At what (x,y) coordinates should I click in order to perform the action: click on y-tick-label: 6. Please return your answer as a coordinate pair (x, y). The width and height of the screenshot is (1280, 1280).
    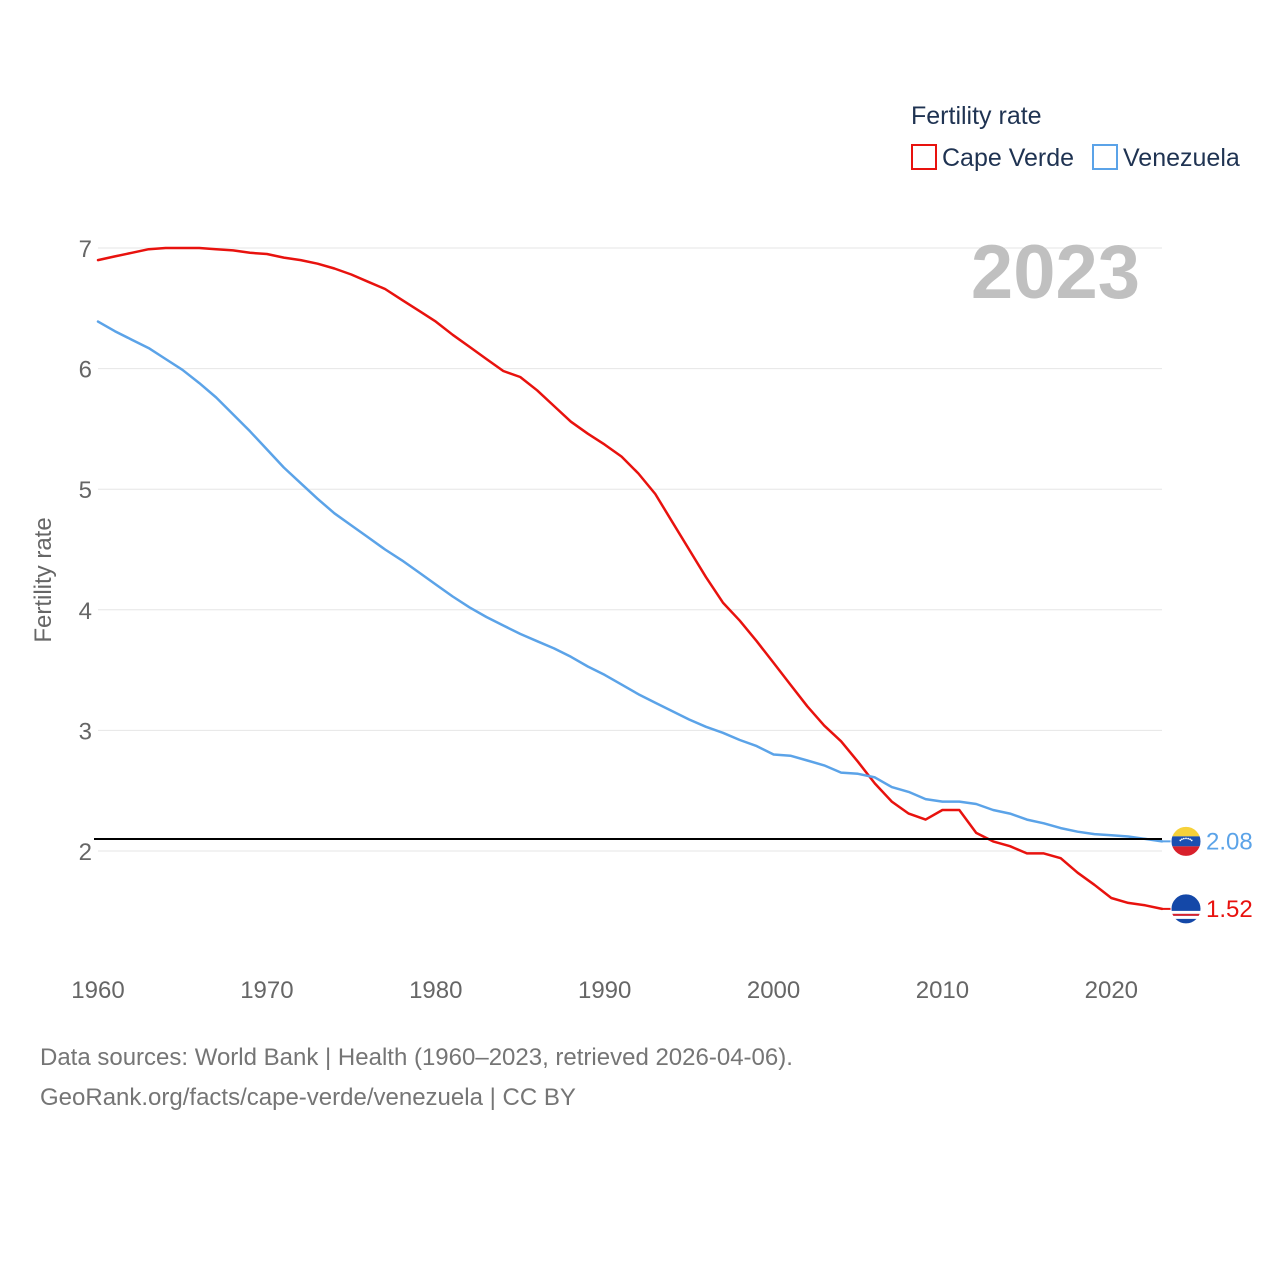
    Looking at the image, I should click on (85, 370).